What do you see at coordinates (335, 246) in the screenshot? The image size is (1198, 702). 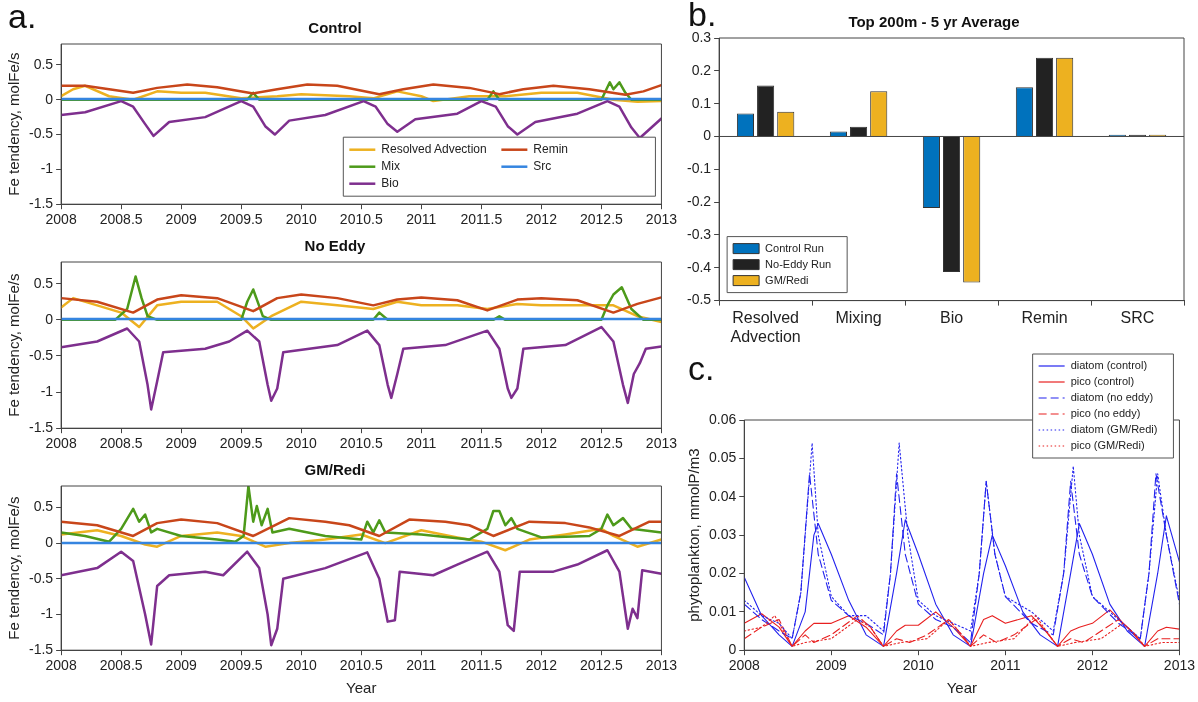 I see `chart-title: No Eddy` at bounding box center [335, 246].